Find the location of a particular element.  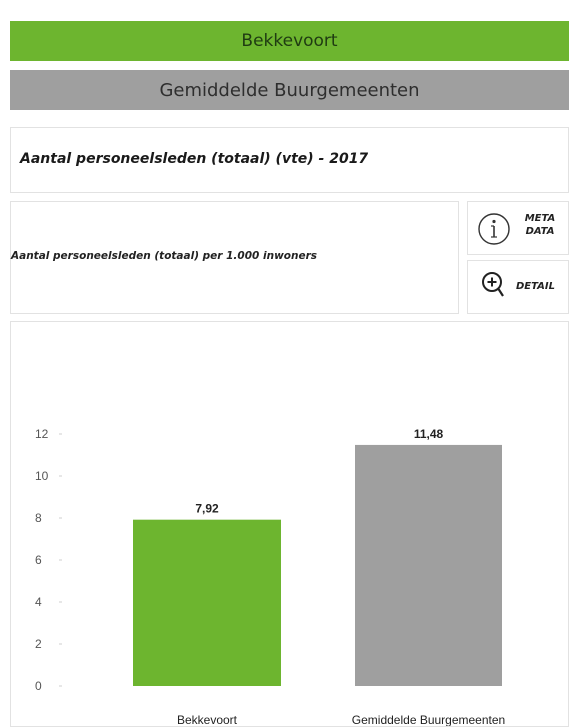

municipality-name: Bekkevoort is located at coordinates (289, 41).